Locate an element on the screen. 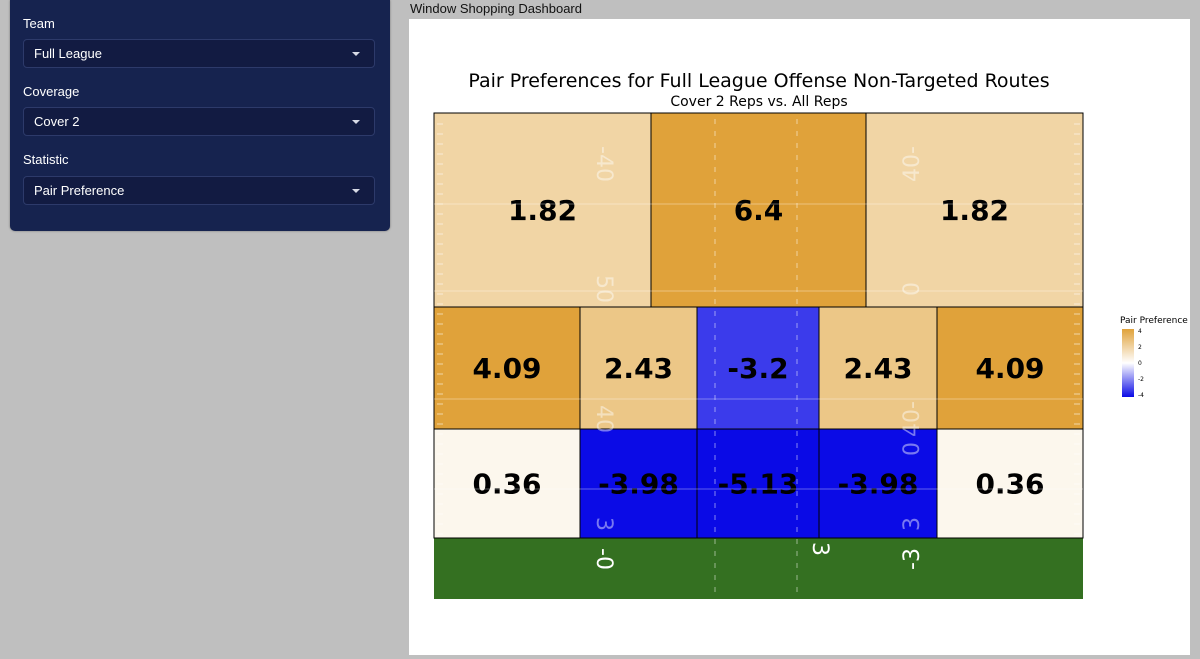 This screenshot has width=1200, height=659. coverage-select-value: Cover 2 is located at coordinates (57, 121).